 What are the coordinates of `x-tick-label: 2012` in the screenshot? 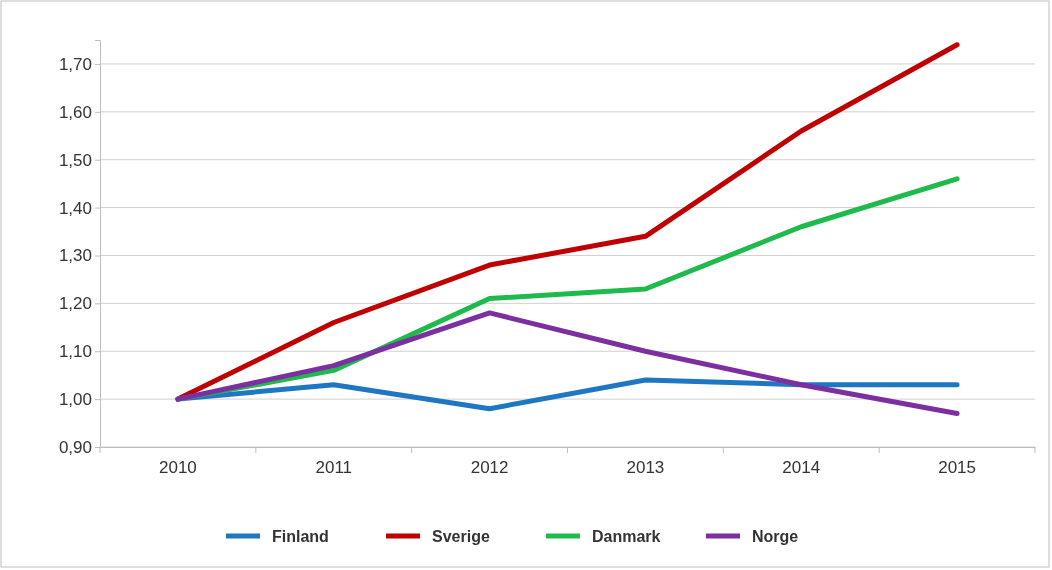 It's located at (489, 468).